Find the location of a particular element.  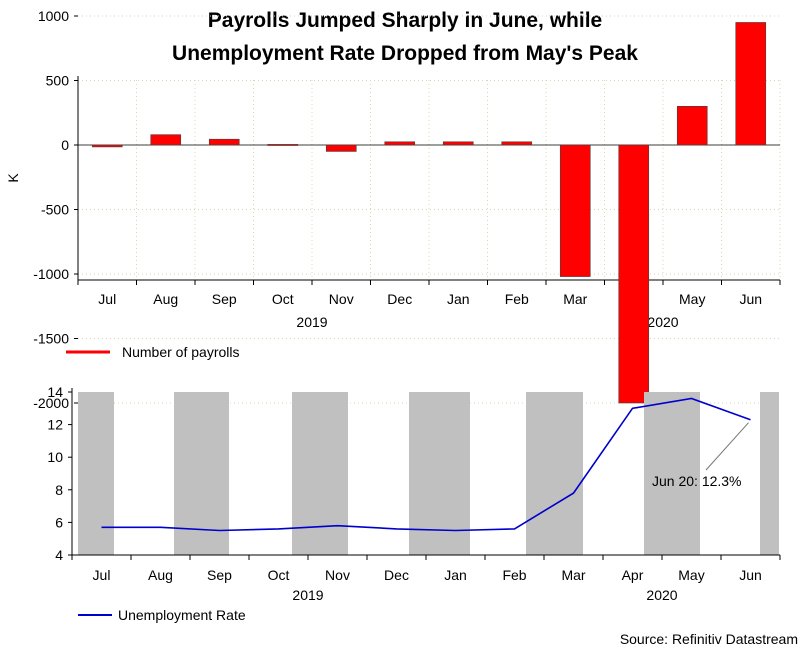

source-note: Source: Refinitiv Datastream is located at coordinates (709, 639).